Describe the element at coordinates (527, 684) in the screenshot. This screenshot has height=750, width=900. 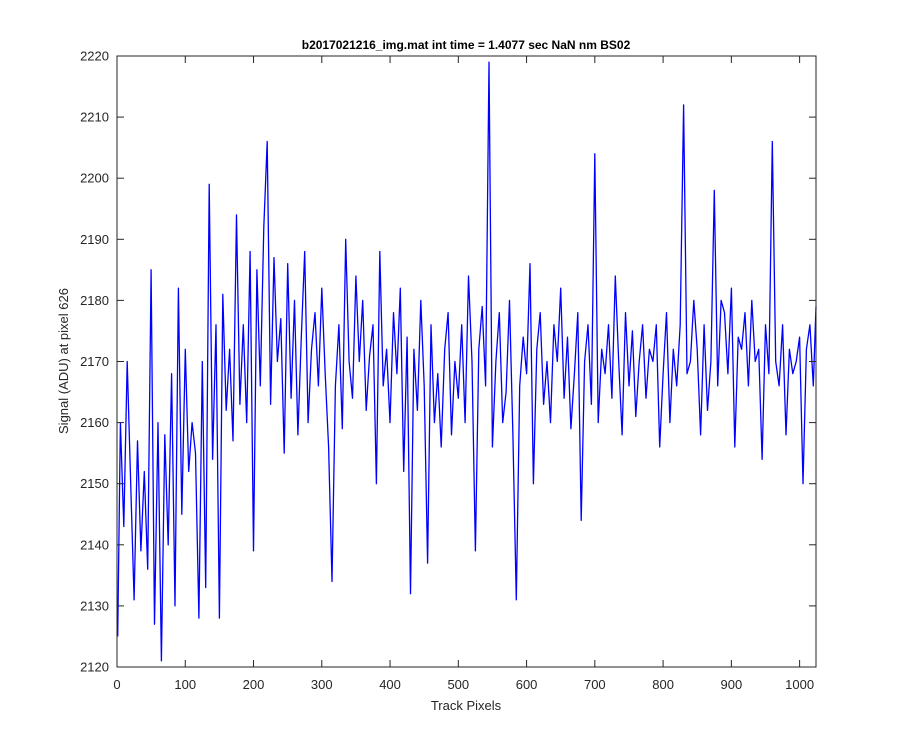
I see `x-tick-label: 600` at that location.